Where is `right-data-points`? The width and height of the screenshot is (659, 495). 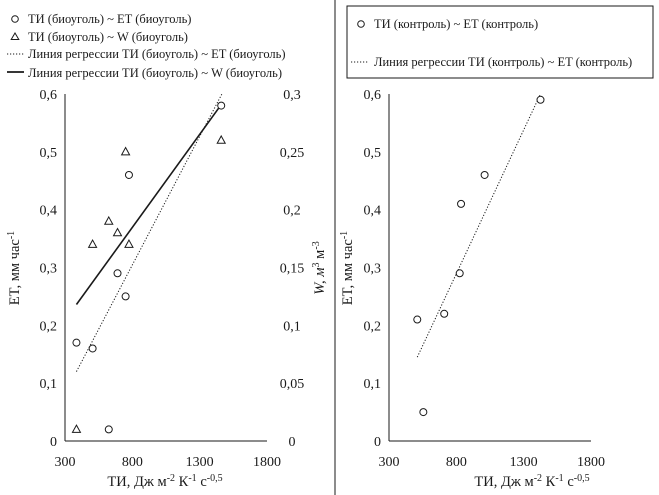
right-data-points is located at coordinates (479, 256).